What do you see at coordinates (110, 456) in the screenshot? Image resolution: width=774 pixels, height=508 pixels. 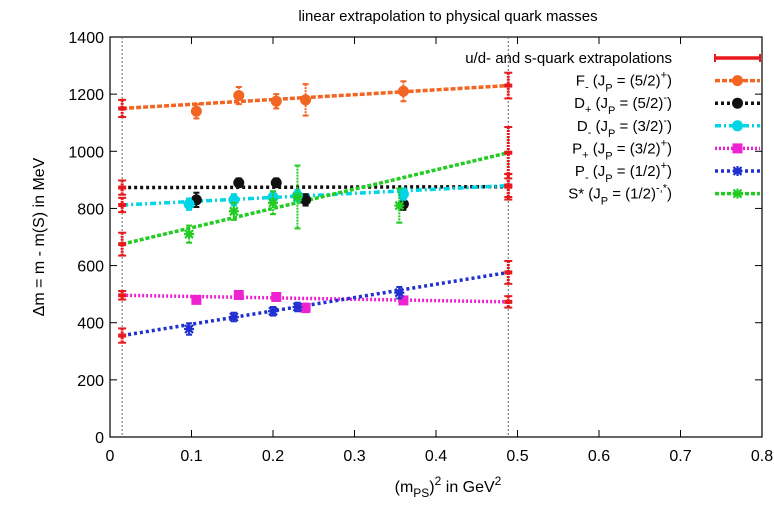 I see `x-tick-label: 0` at bounding box center [110, 456].